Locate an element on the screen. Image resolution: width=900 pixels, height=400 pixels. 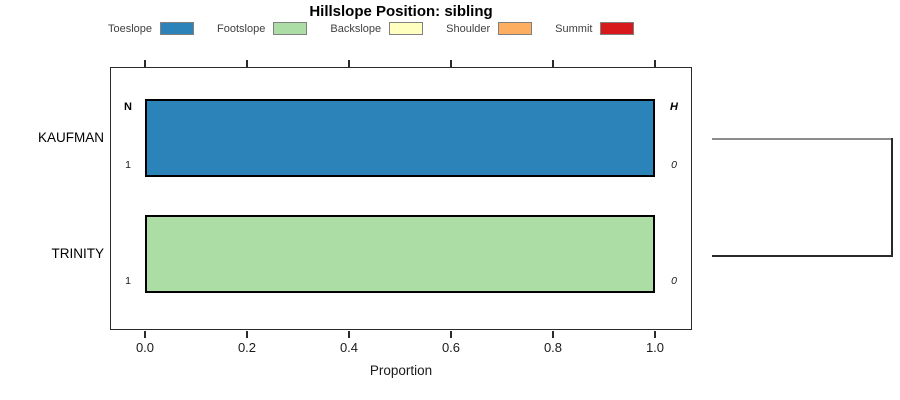
legend-label: Toeslope is located at coordinates (130, 28).